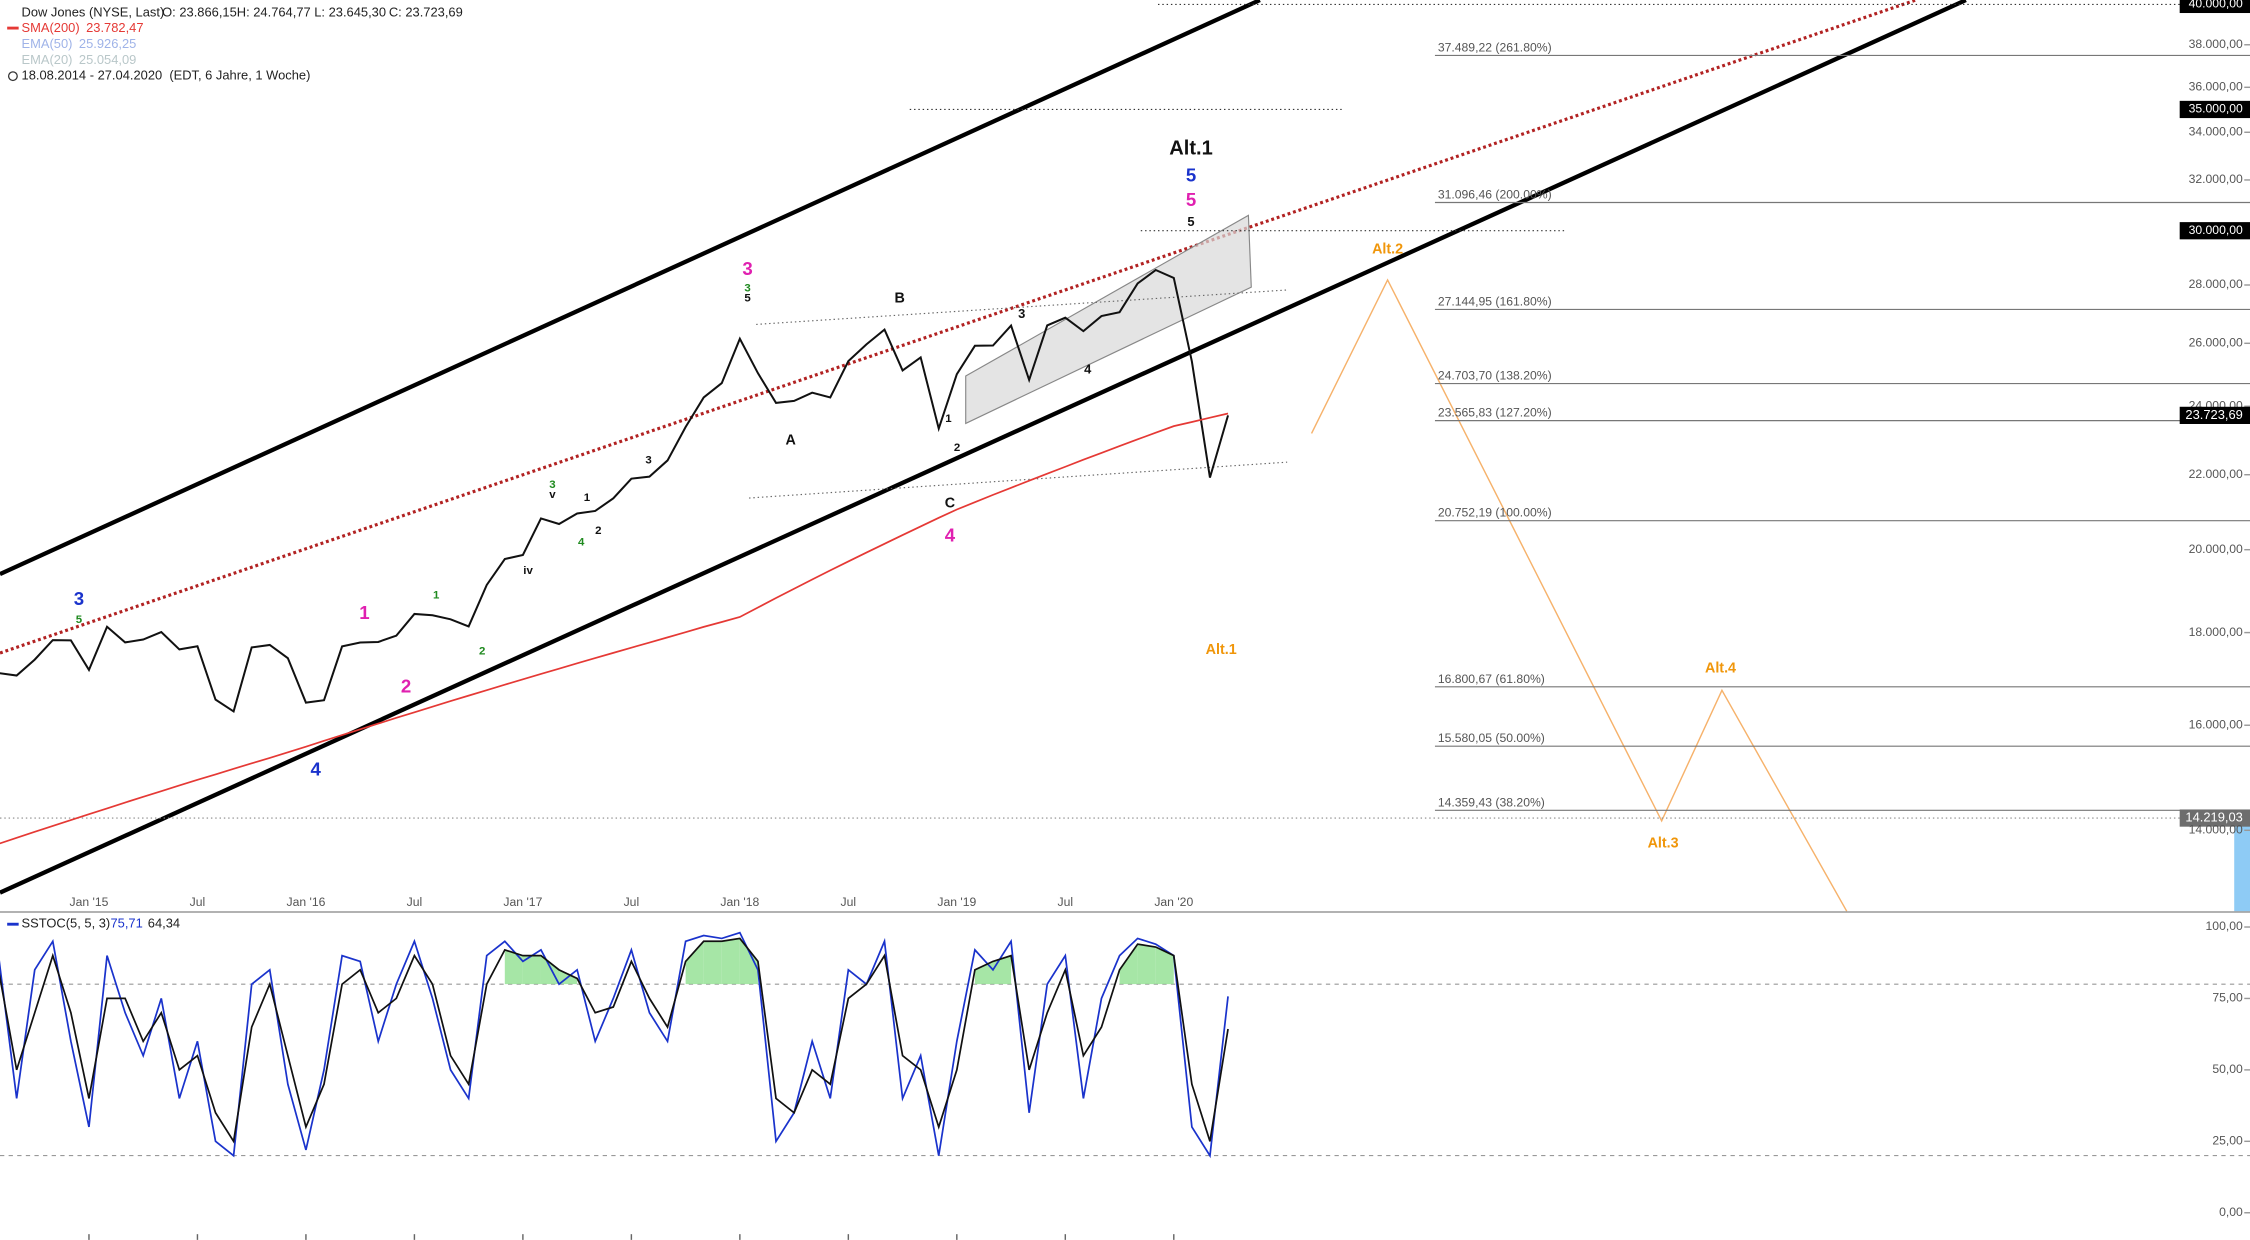 Image resolution: width=2250 pixels, height=1240 pixels. I want to click on wave-label: iv, so click(528, 571).